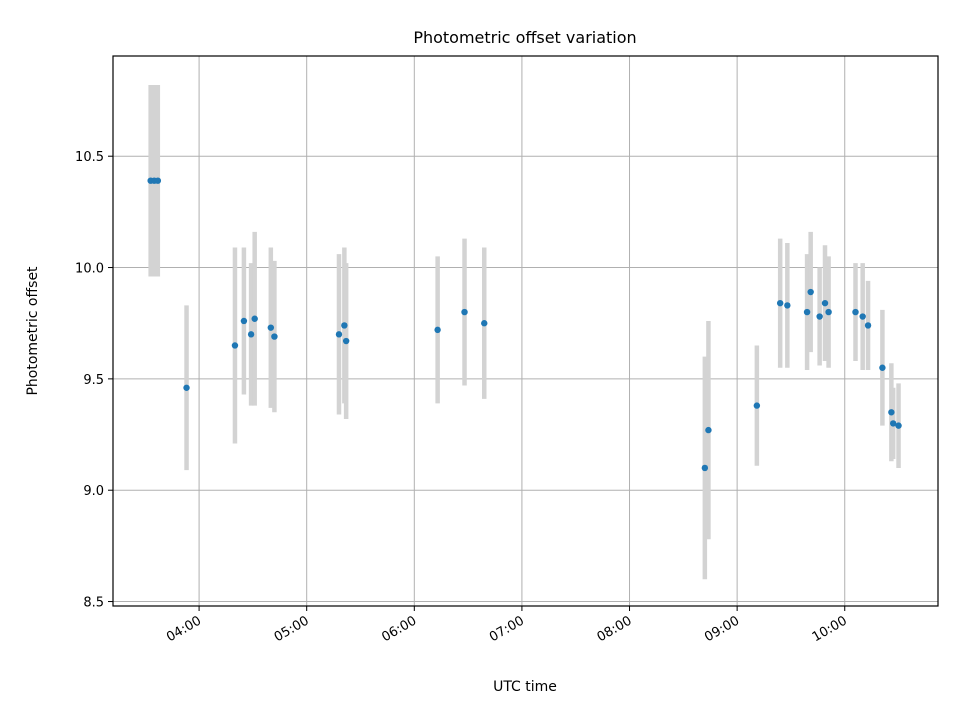  Describe the element at coordinates (89, 269) in the screenshot. I see `y-tick-label: 10.0` at that location.